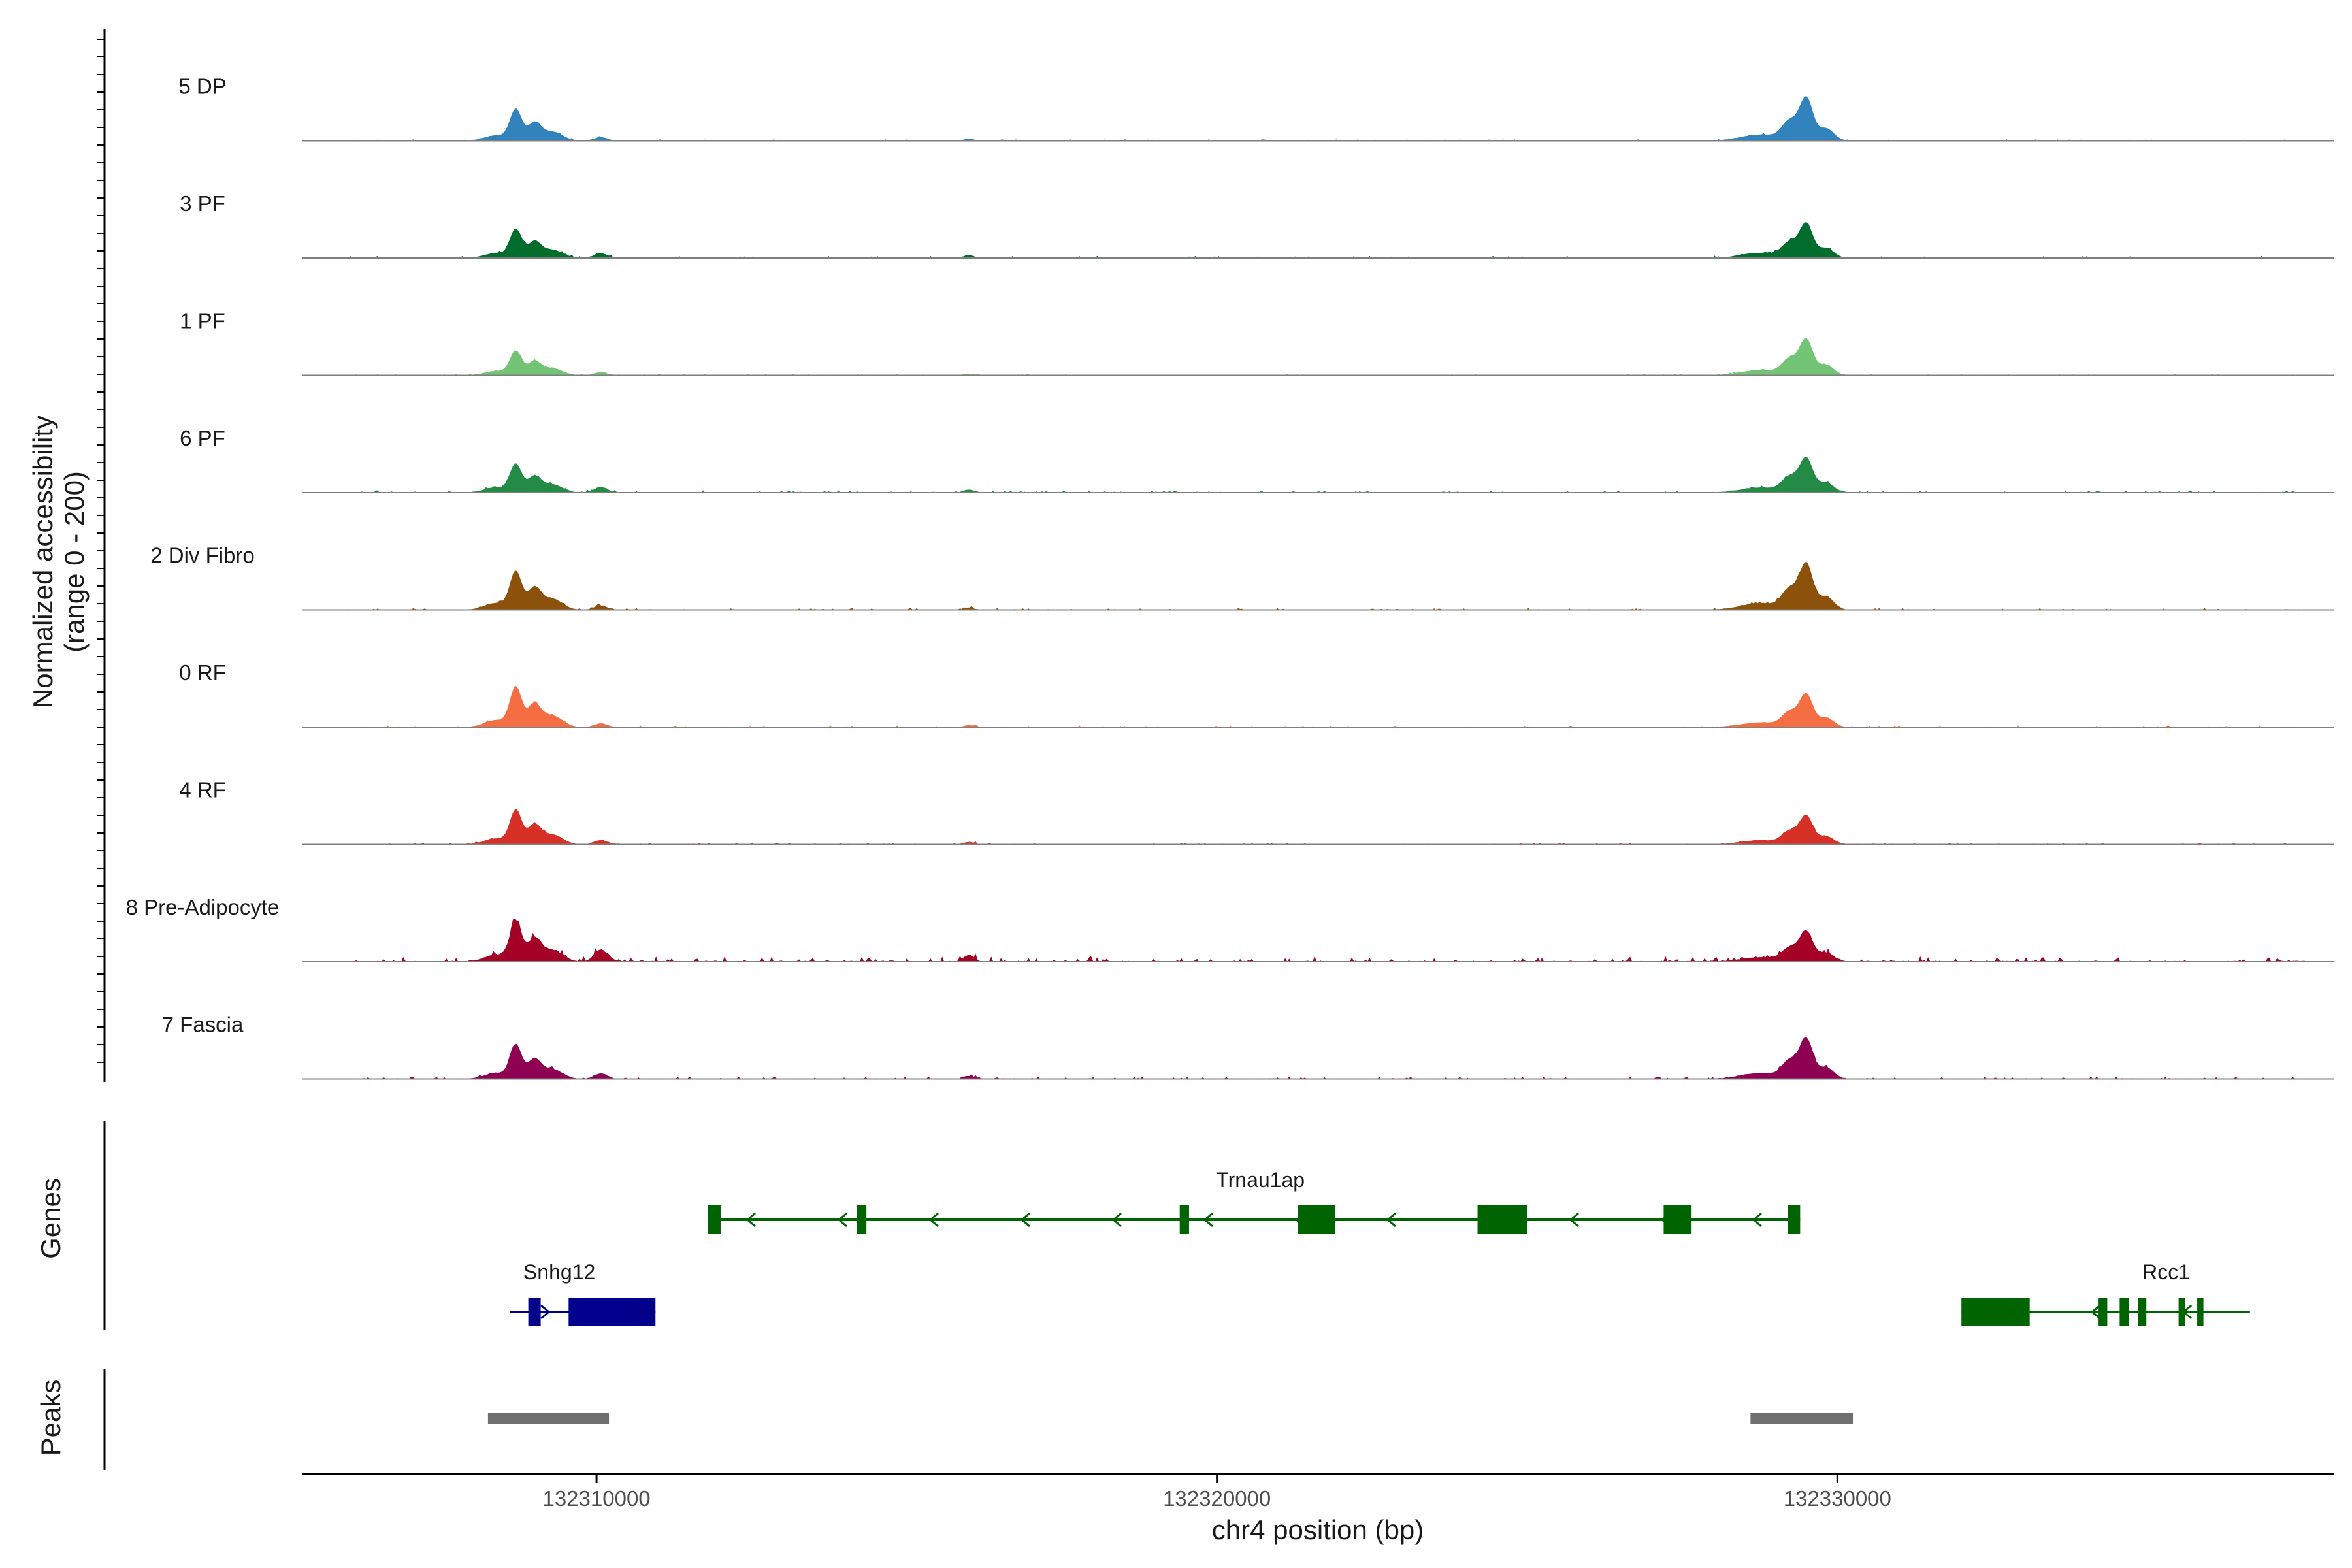  I want to click on genes-label: Genes, so click(50, 1218).